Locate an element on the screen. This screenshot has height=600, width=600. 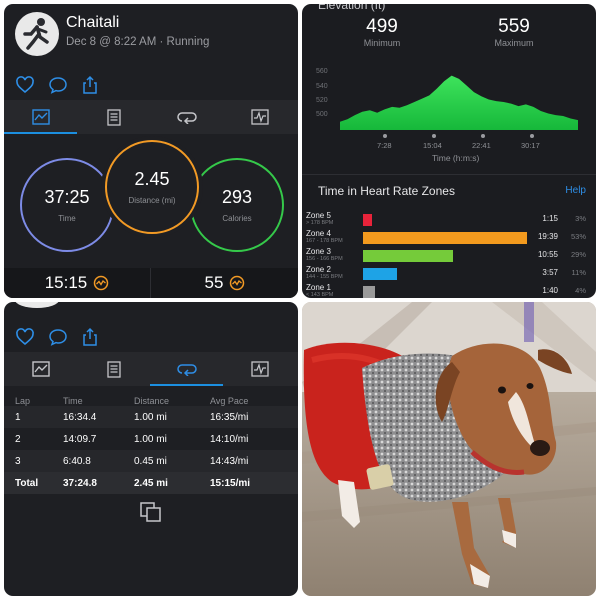
activity-meta: Dec 8 @ 8:22 AM · Running is located at coordinates (138, 42).